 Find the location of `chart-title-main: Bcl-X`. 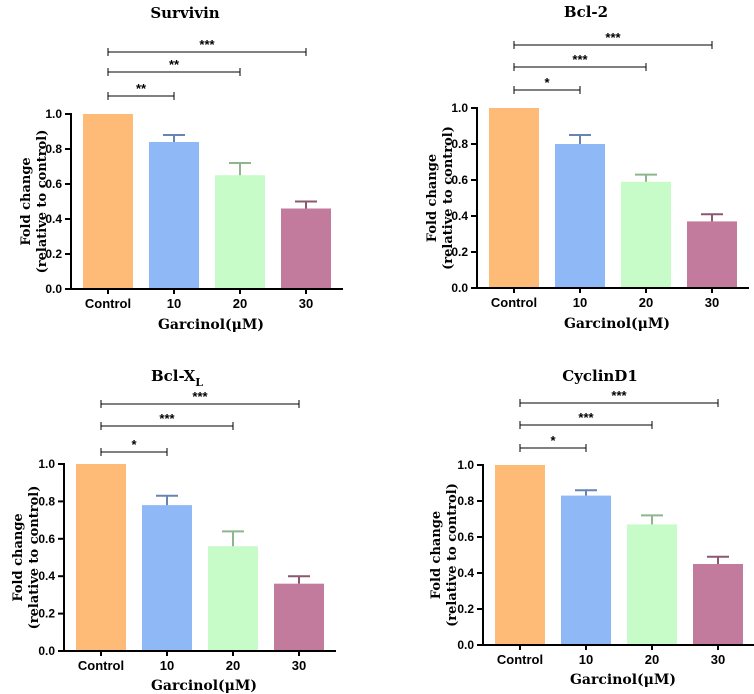

chart-title-main: Bcl-X is located at coordinates (173, 376).